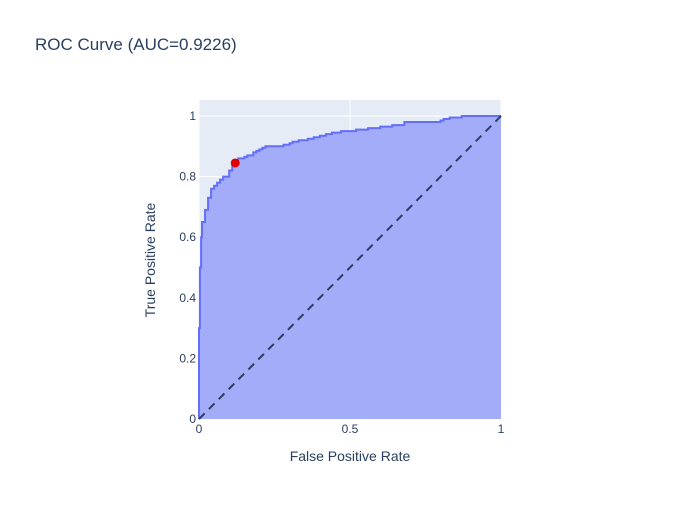 This screenshot has height=505, width=700. What do you see at coordinates (187, 298) in the screenshot?
I see `y-tick-label: 0.4` at bounding box center [187, 298].